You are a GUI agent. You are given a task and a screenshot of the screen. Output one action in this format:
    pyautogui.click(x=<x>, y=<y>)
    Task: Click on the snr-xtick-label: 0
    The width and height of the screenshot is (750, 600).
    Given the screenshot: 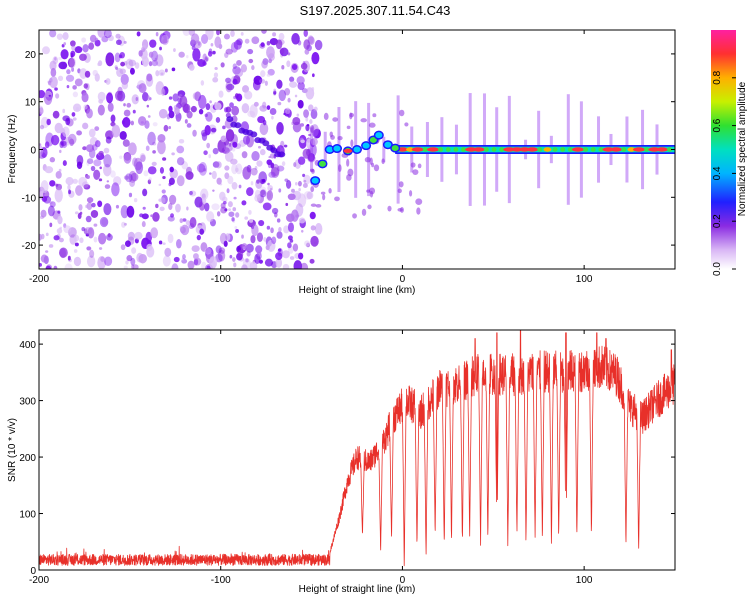 What is the action you would take?
    pyautogui.click(x=403, y=580)
    